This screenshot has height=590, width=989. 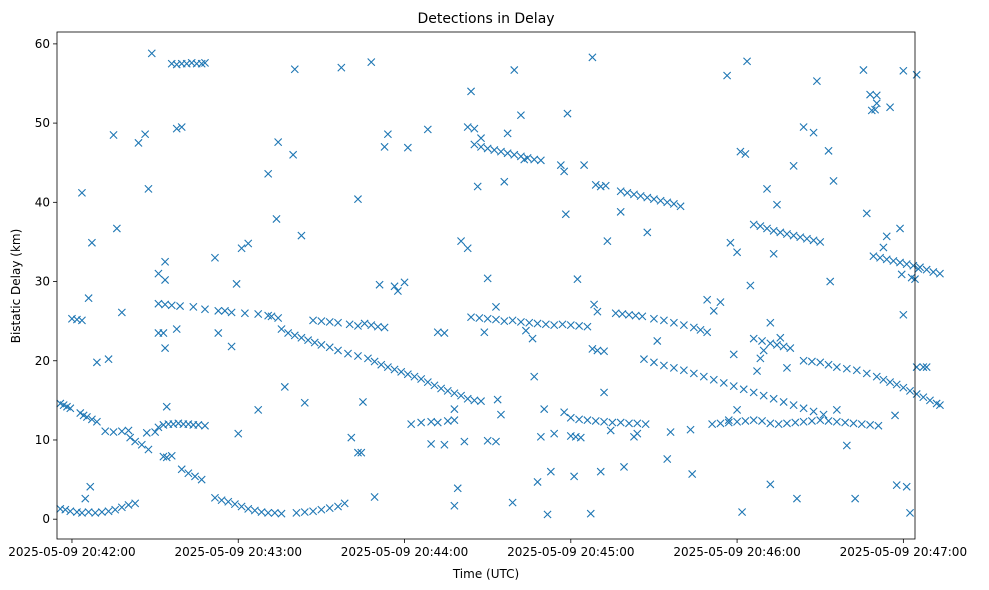 What do you see at coordinates (46, 281) in the screenshot?
I see `y-axis: 0 10 20 30 40 50 60` at bounding box center [46, 281].